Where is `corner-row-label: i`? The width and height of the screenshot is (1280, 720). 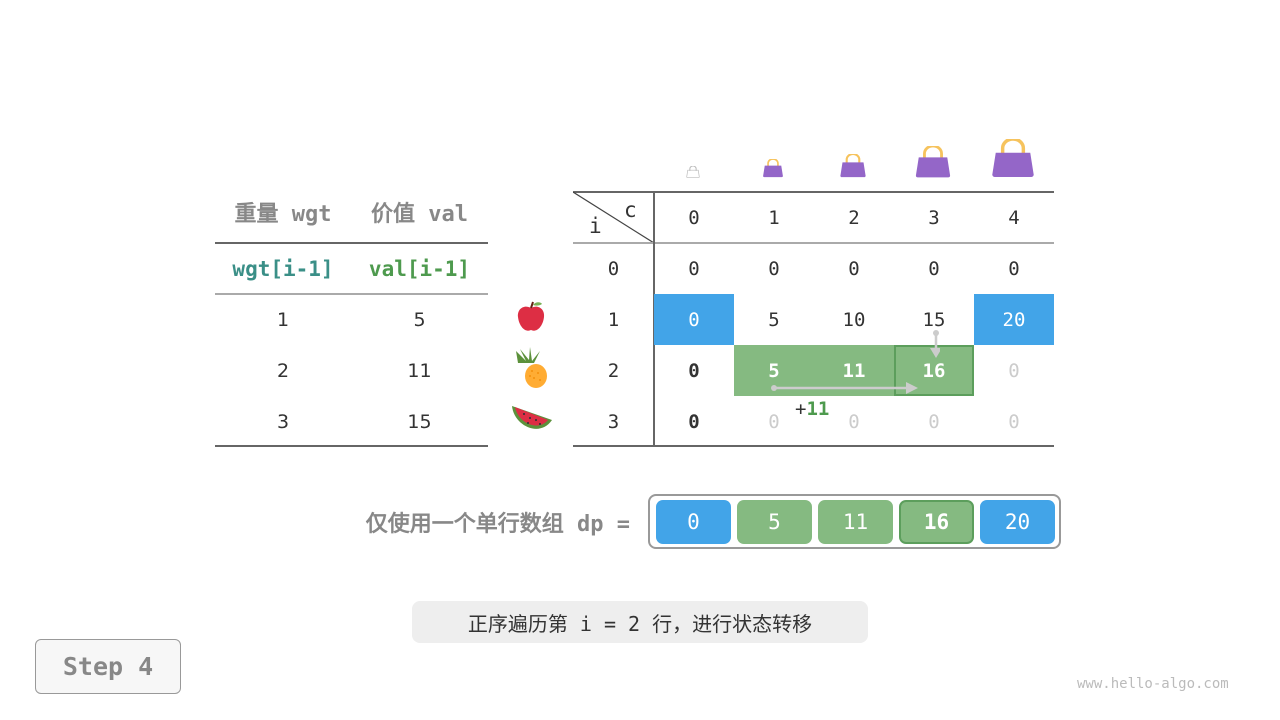
corner-row-label: i is located at coordinates (595, 226).